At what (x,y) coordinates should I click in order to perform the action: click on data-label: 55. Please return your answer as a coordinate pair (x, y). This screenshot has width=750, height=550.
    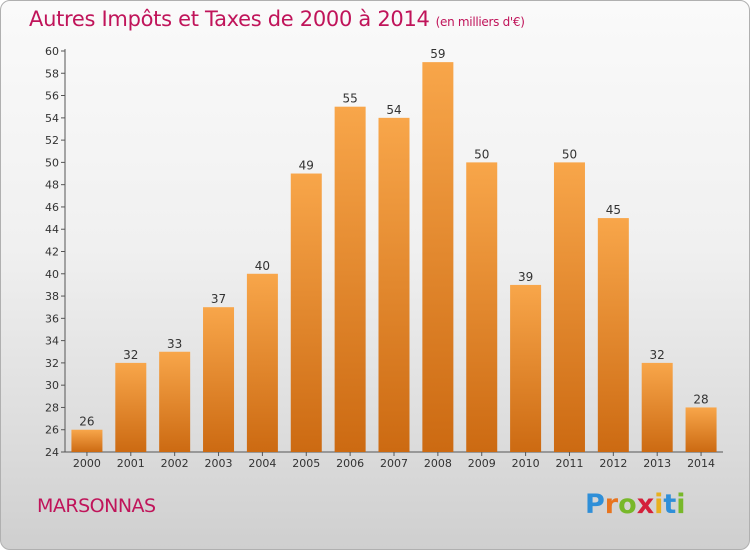
    Looking at the image, I should click on (349, 99).